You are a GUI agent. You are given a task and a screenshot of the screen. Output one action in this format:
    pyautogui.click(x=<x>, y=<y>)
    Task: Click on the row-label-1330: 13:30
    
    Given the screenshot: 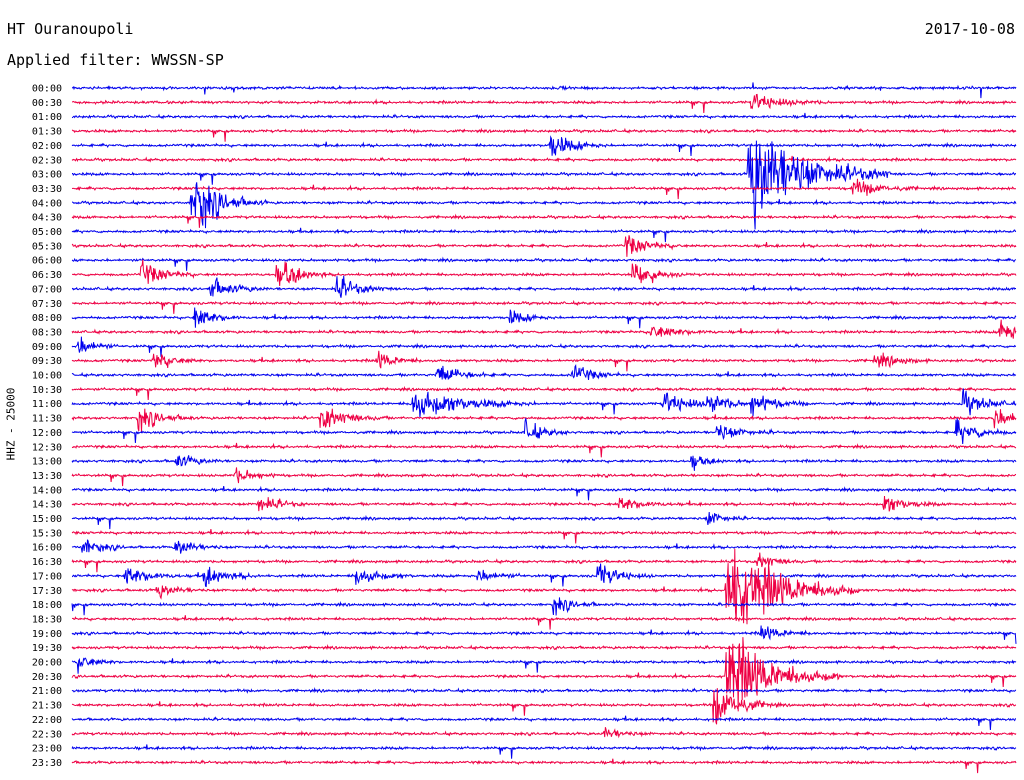 What is the action you would take?
    pyautogui.click(x=47, y=476)
    